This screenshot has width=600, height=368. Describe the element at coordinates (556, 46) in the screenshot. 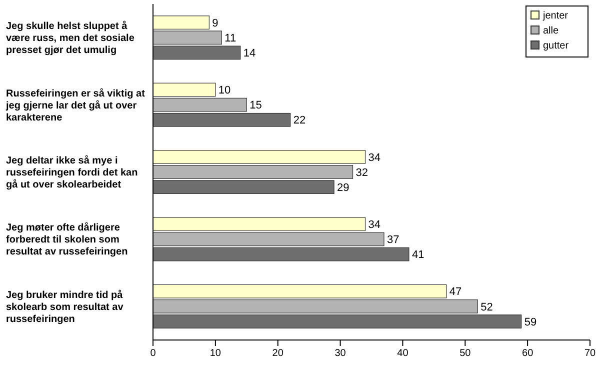

I see `legend-label: gutter` at that location.